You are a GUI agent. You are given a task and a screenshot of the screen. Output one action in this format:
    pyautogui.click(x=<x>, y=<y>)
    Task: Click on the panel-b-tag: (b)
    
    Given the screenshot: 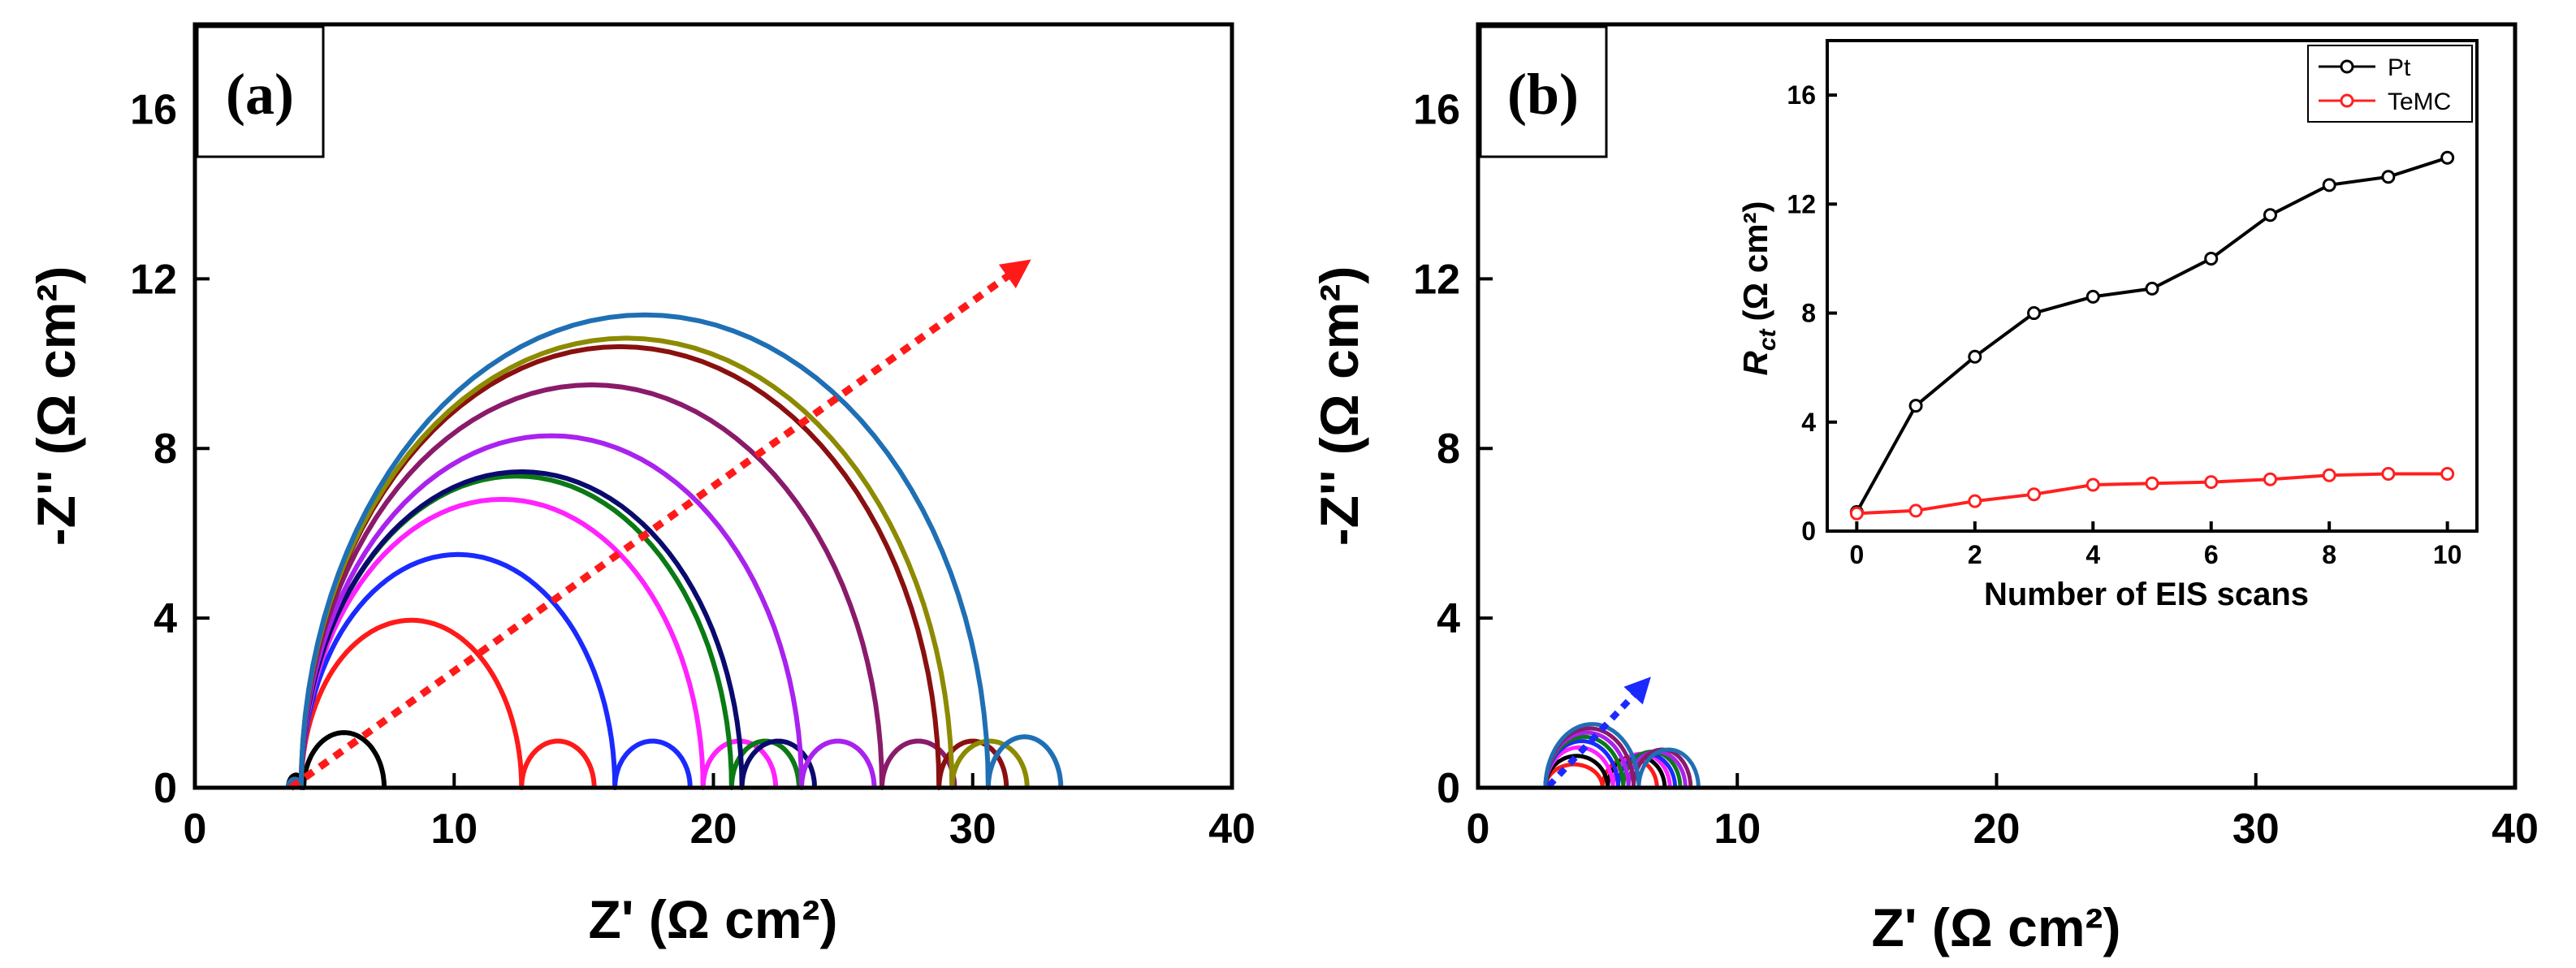 What is the action you would take?
    pyautogui.click(x=1543, y=94)
    